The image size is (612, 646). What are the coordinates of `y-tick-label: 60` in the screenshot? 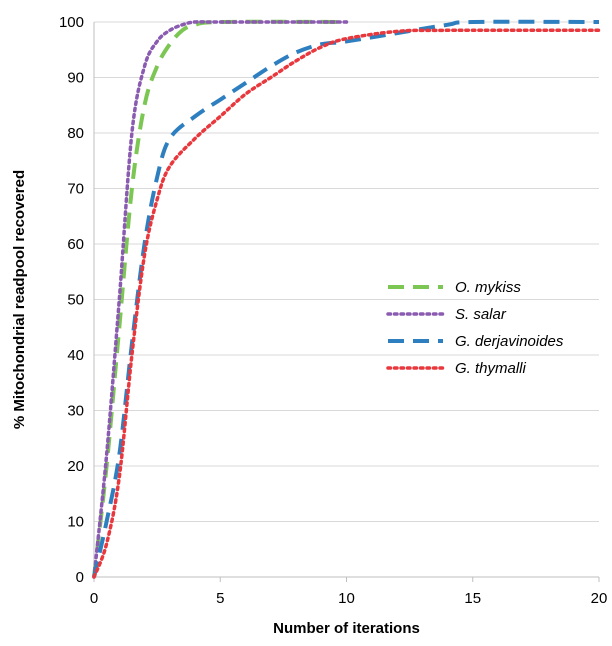 It's located at (75, 244).